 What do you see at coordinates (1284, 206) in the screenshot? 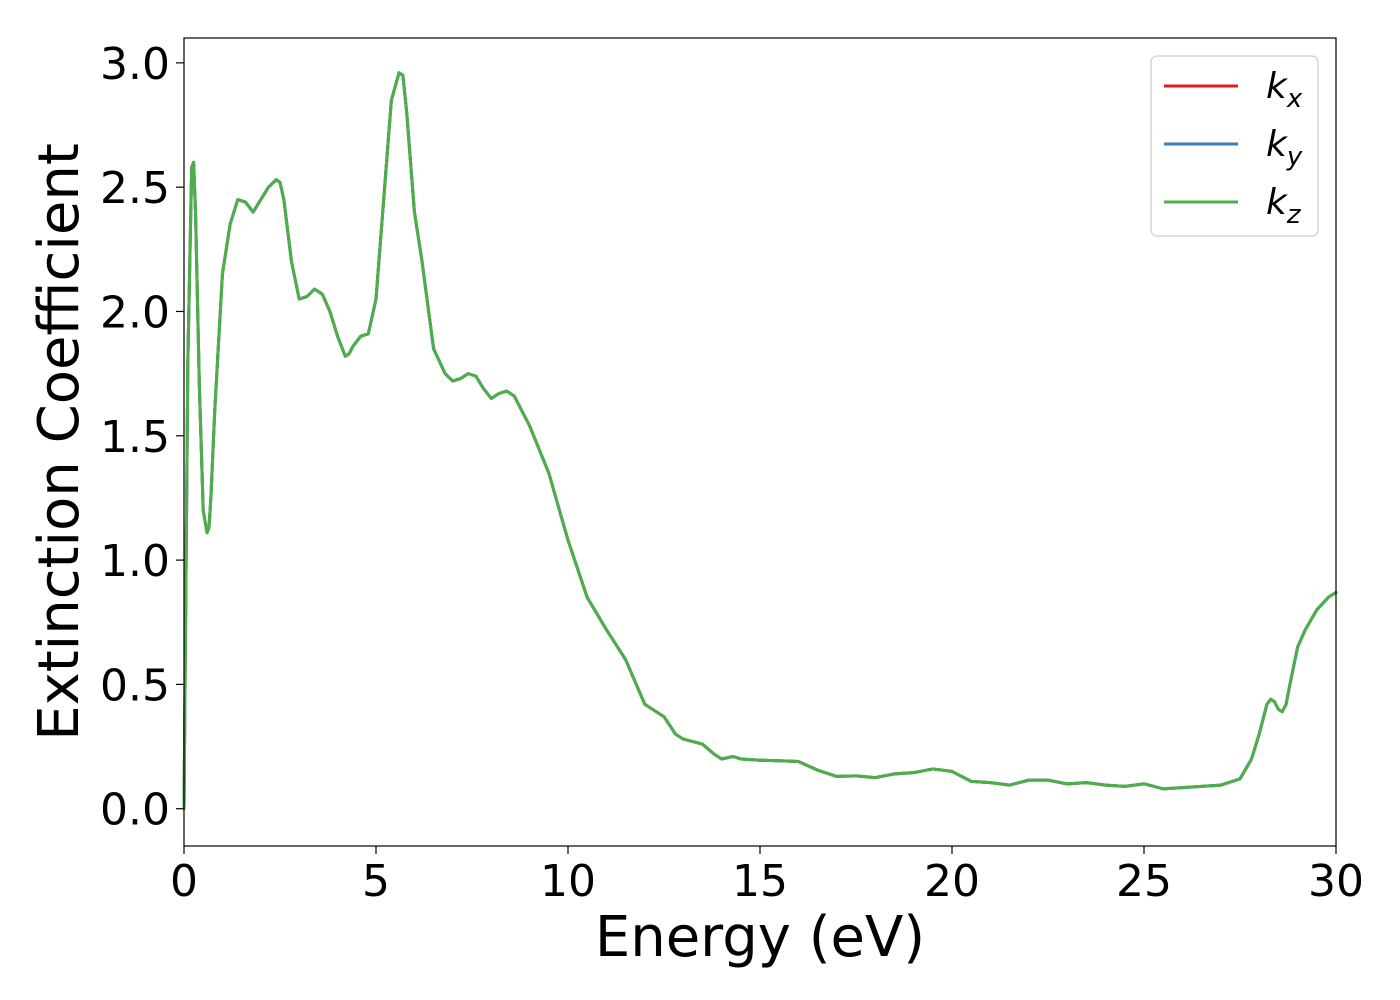
I see `legend-label-kz: kz` at bounding box center [1284, 206].